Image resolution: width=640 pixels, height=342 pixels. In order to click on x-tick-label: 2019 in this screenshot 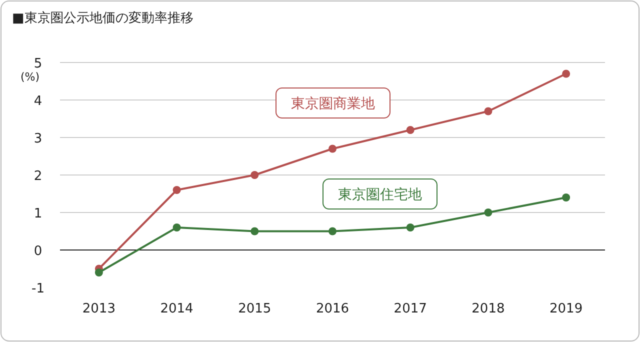, I will do `click(566, 309)`.